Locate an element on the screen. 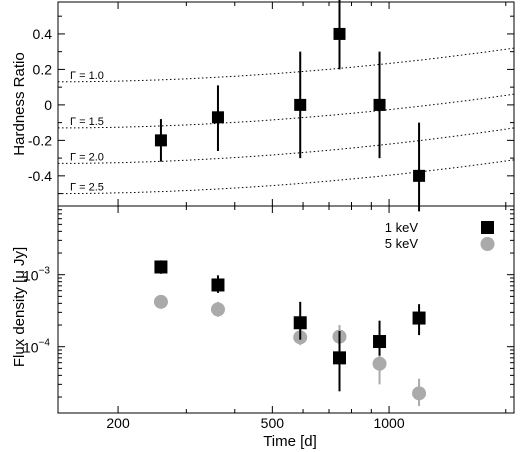 This screenshot has width=520, height=452. model-curve-label: Γ = 1.0 is located at coordinates (87, 76).